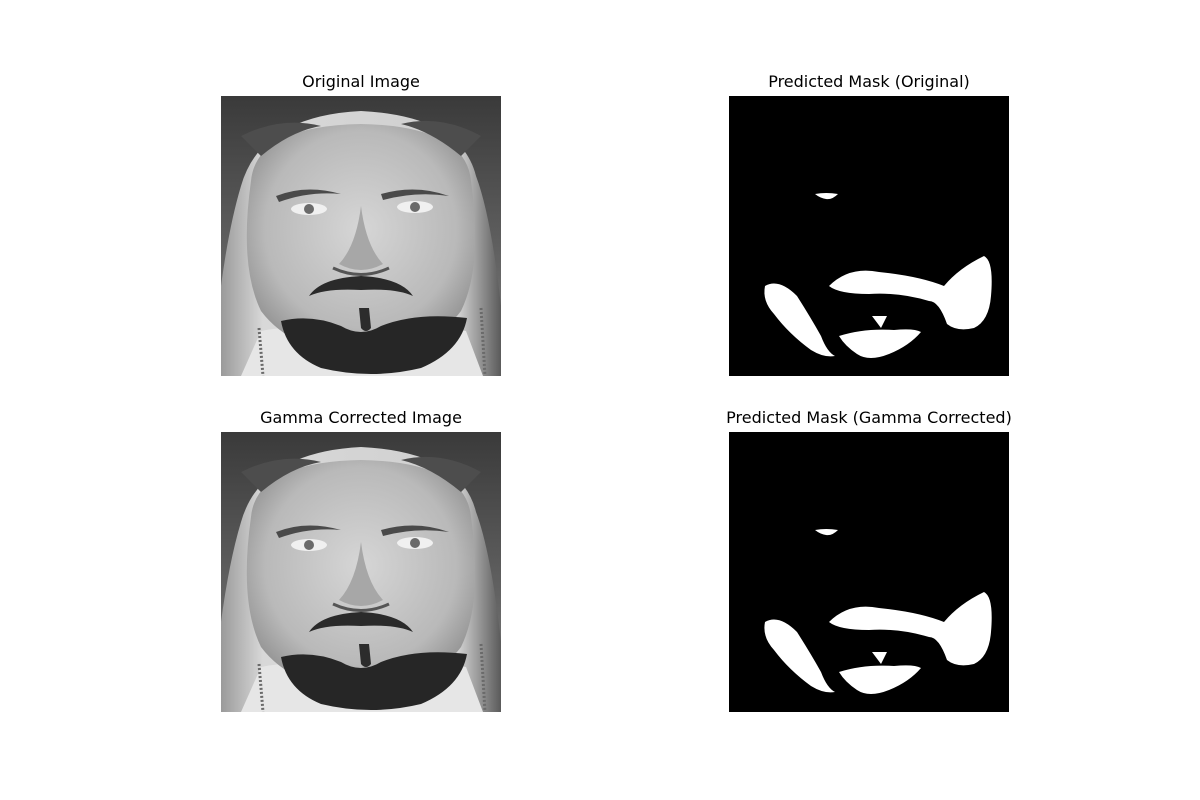 The height and width of the screenshot is (800, 1200). I want to click on predicted-mask-original, so click(869, 236).